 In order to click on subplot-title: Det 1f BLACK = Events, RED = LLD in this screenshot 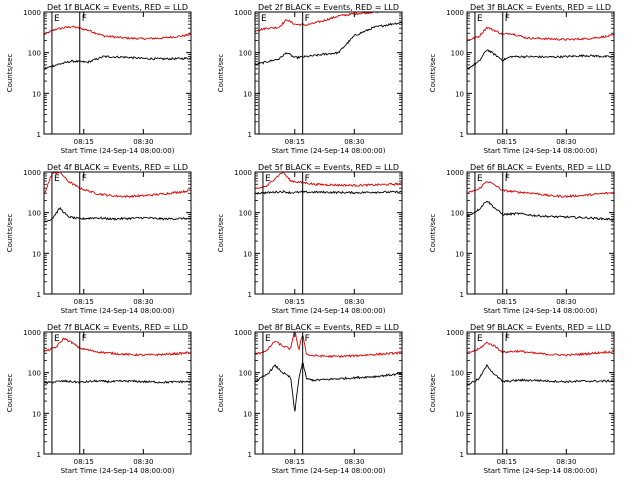, I will do `click(117, 7)`.